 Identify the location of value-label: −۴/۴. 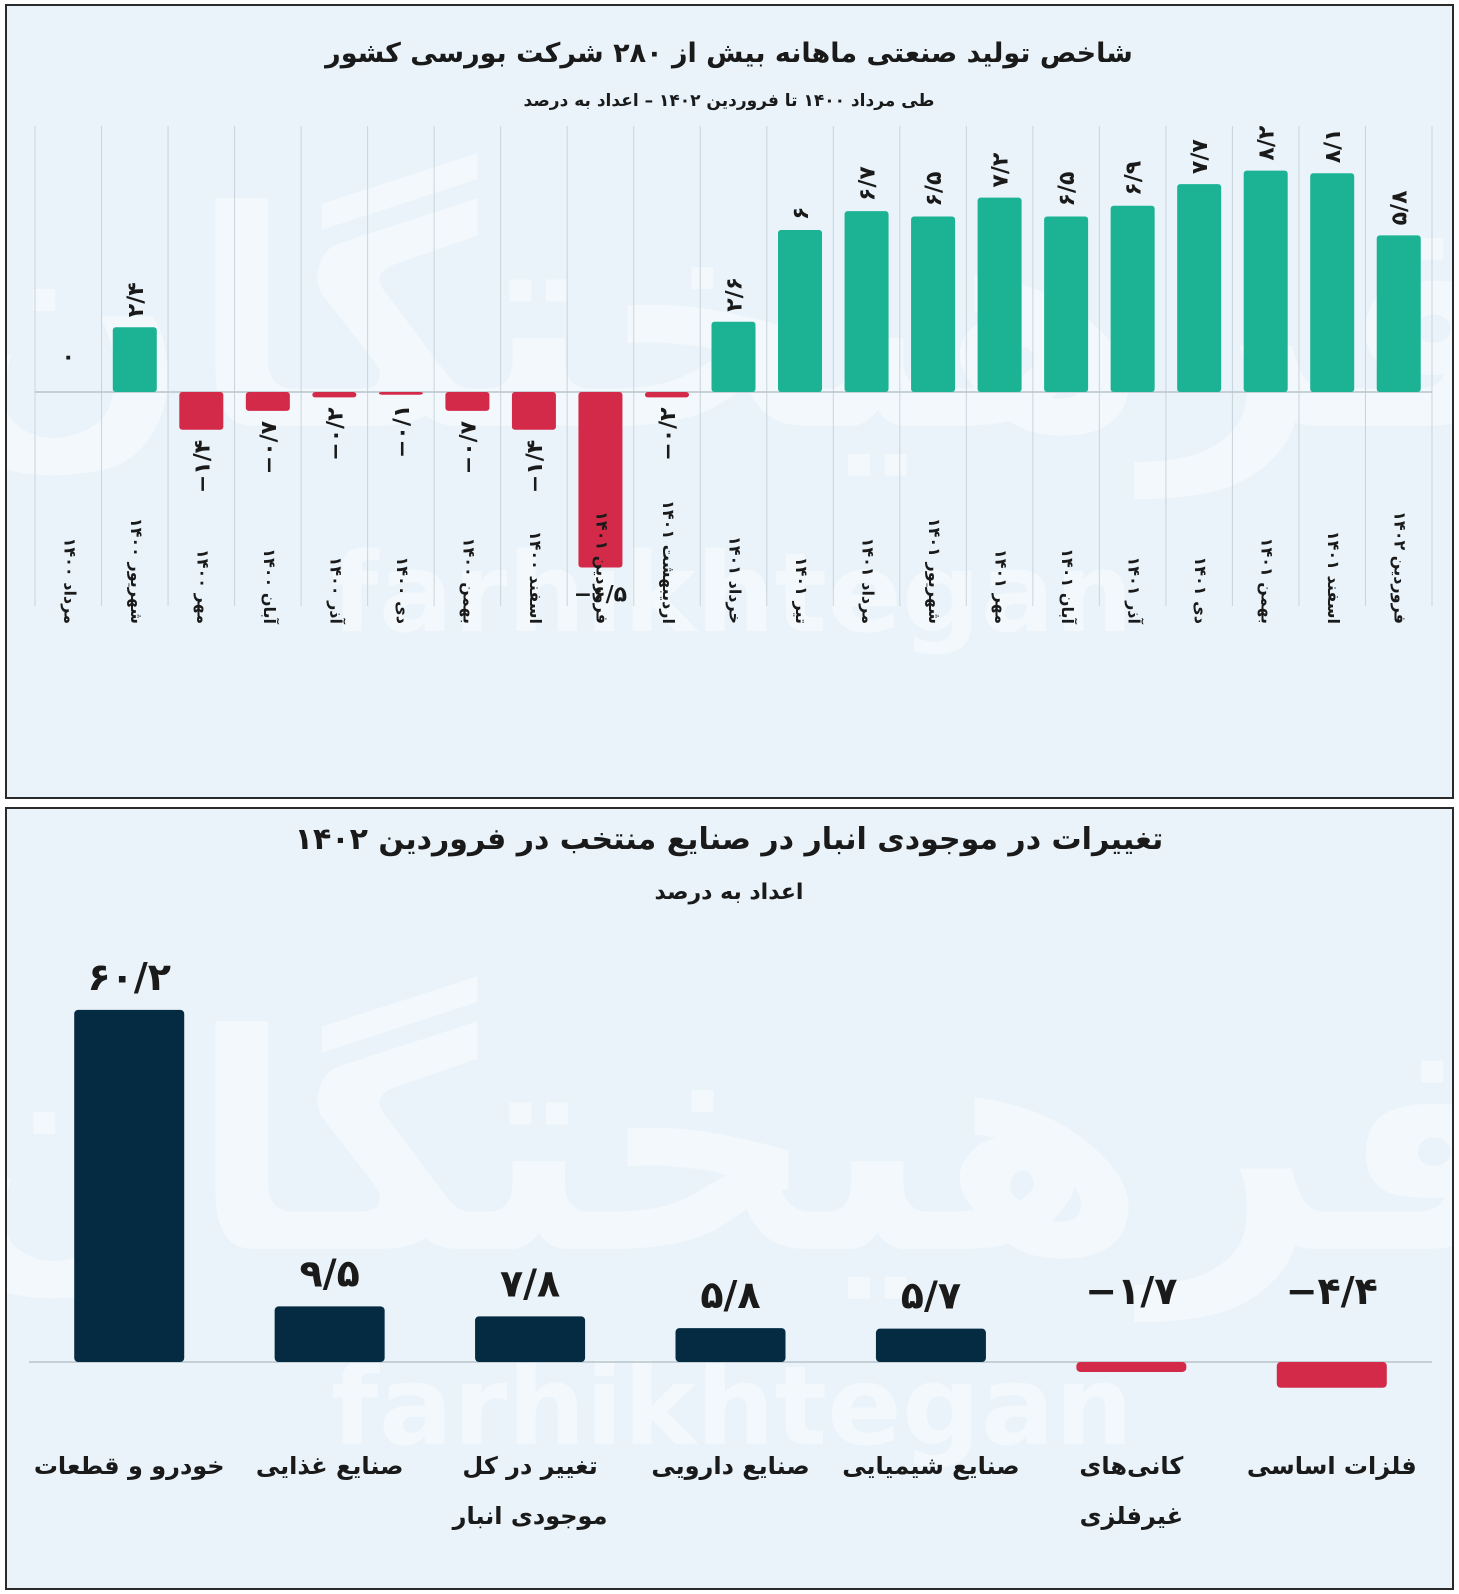
(1332, 1291).